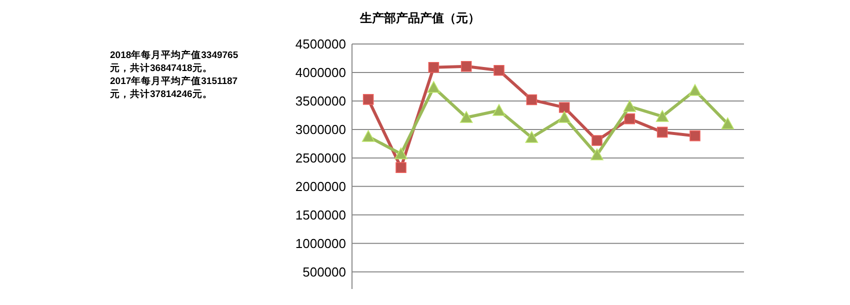 The height and width of the screenshot is (305, 850). Describe the element at coordinates (173, 87) in the screenshot. I see `text: 2017年每月平均产值3151187元，共计37814246元。` at that location.